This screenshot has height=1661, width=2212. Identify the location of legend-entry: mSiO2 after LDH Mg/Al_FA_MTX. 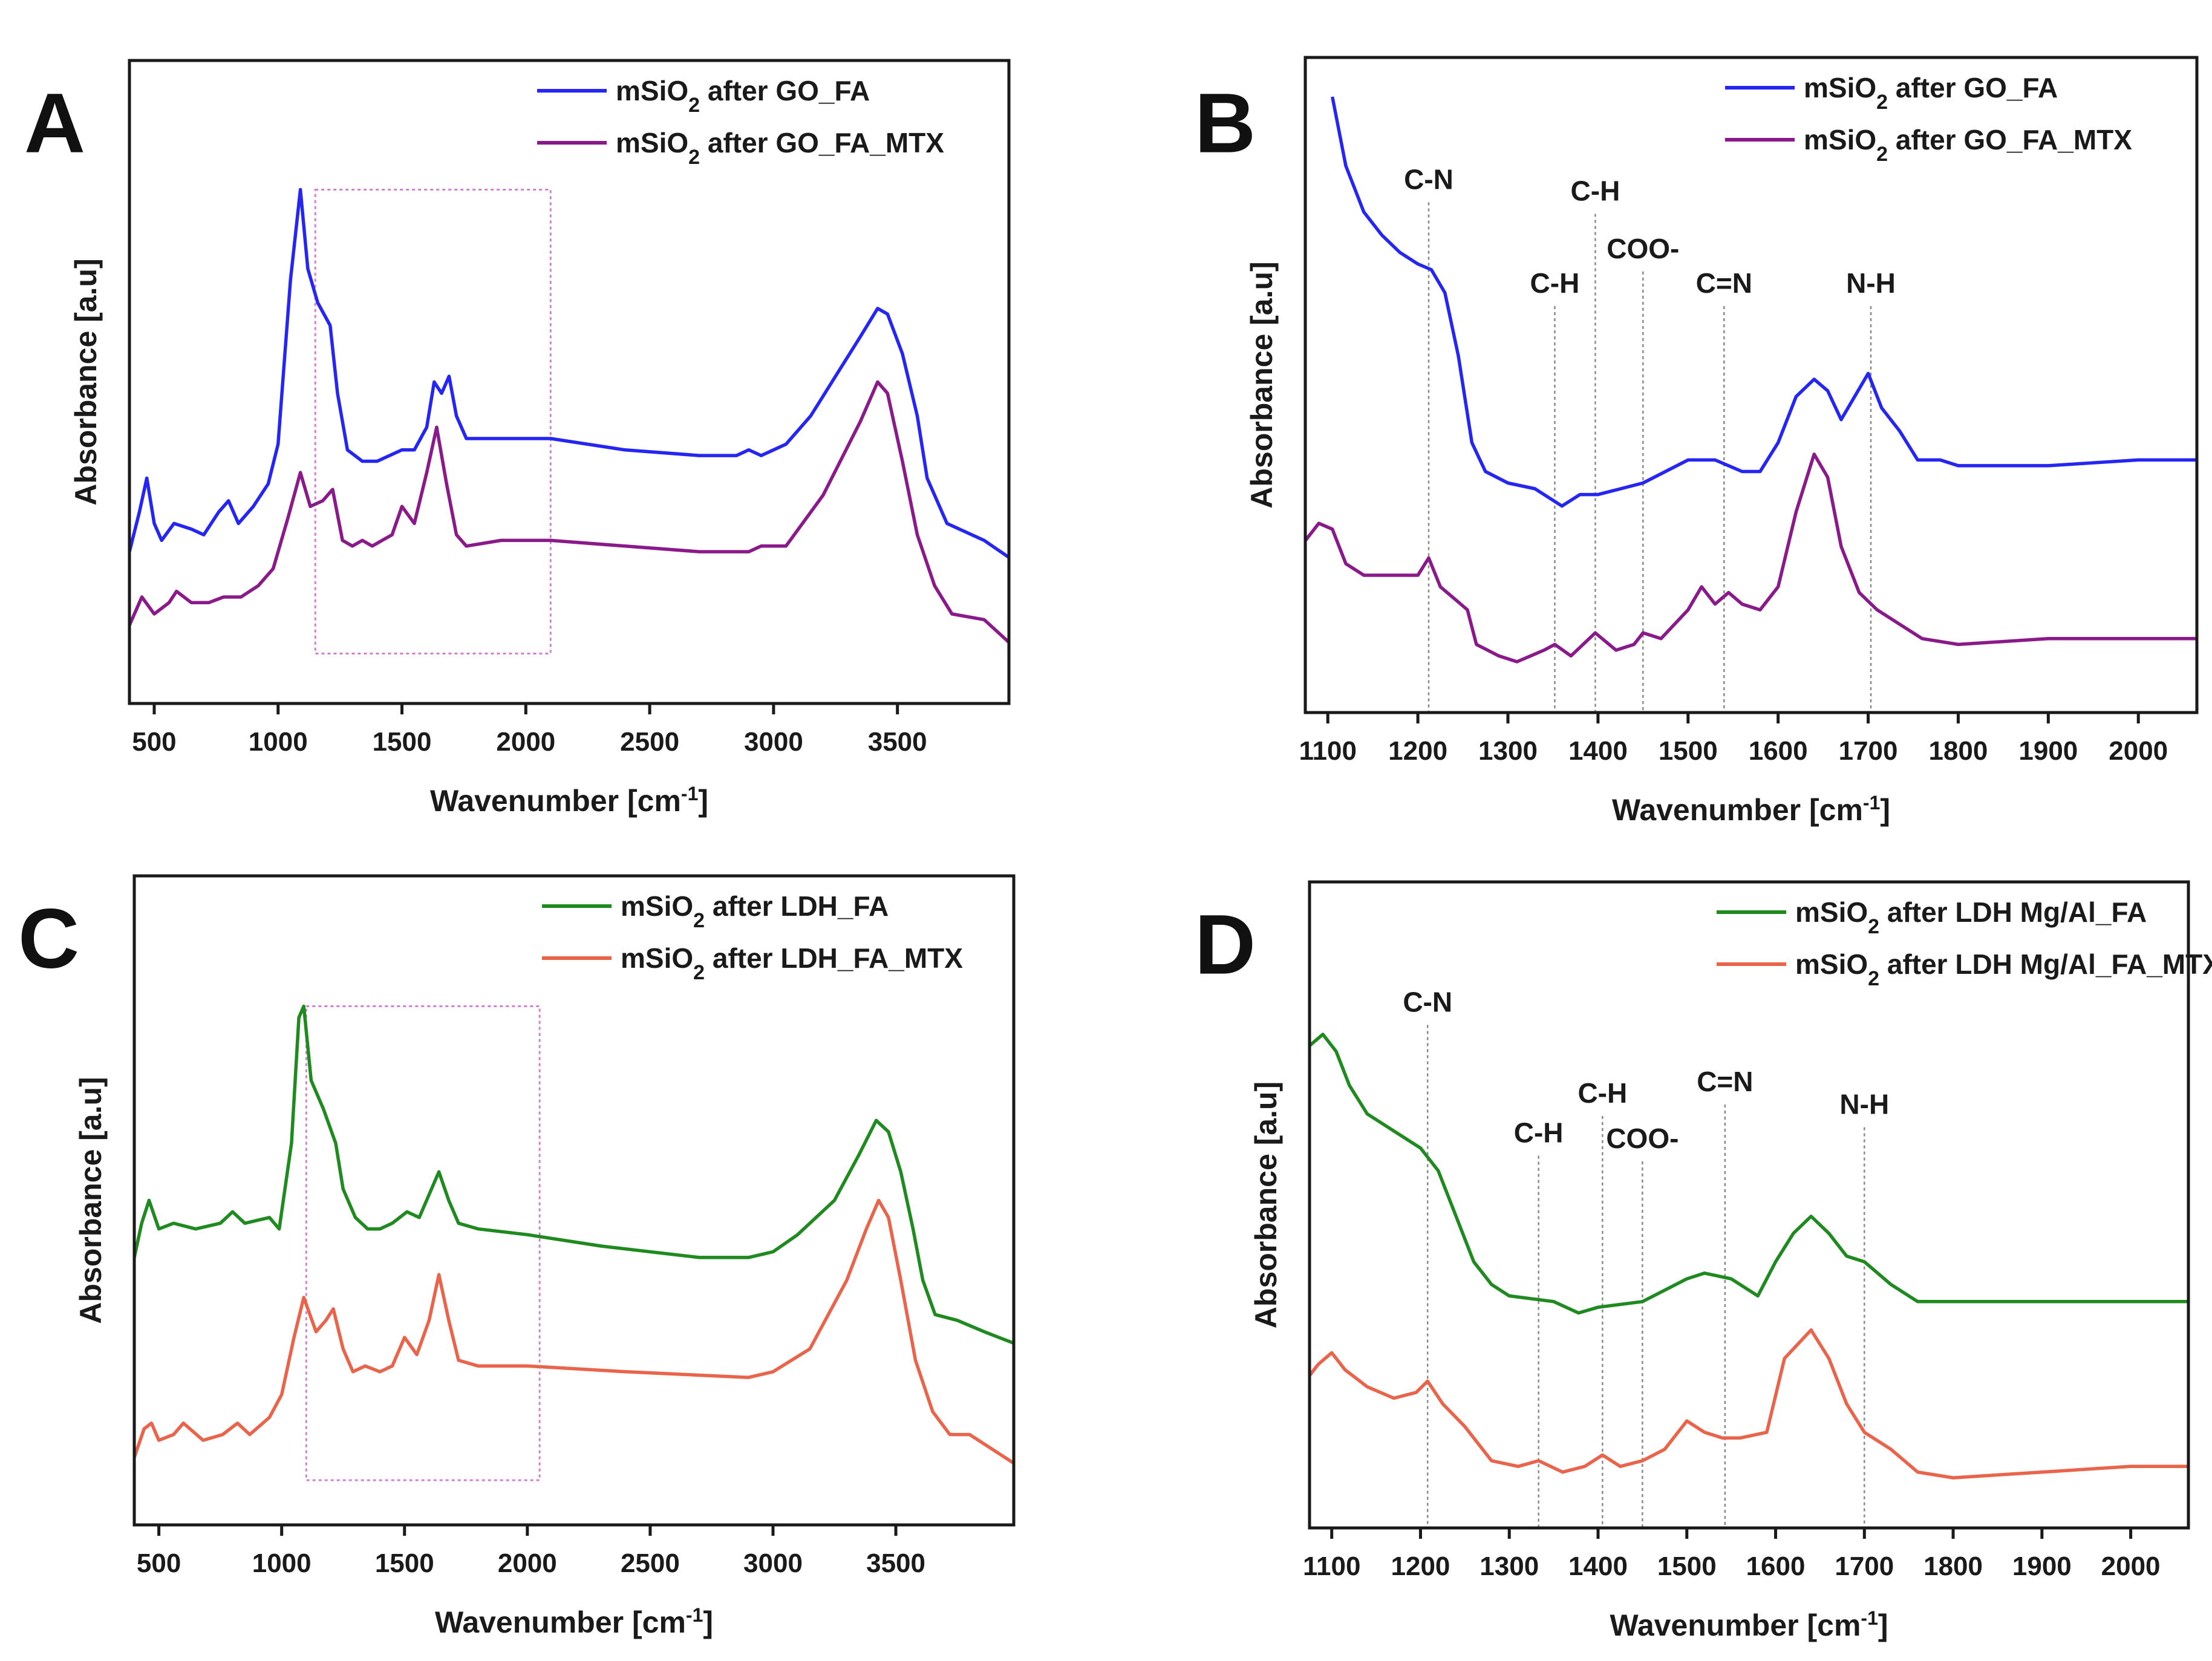
(2003, 969).